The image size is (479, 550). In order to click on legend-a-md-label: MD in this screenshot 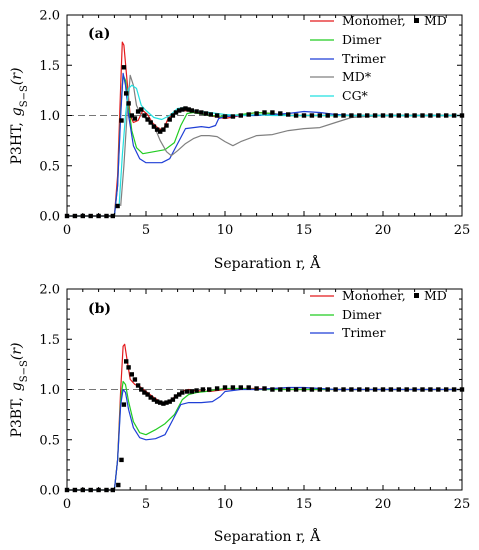, I will do `click(435, 20)`.